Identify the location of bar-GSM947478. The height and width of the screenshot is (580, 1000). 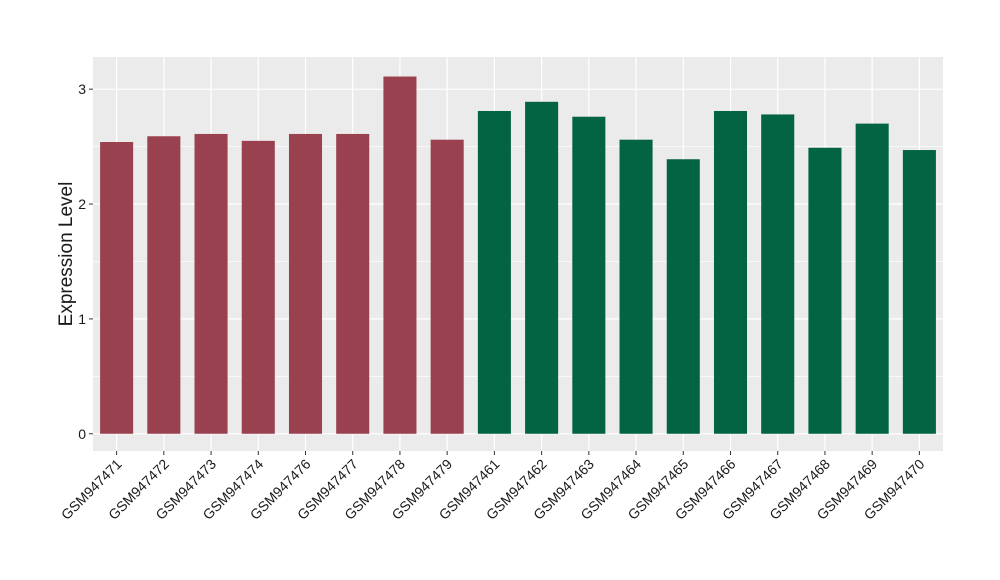
(400, 255).